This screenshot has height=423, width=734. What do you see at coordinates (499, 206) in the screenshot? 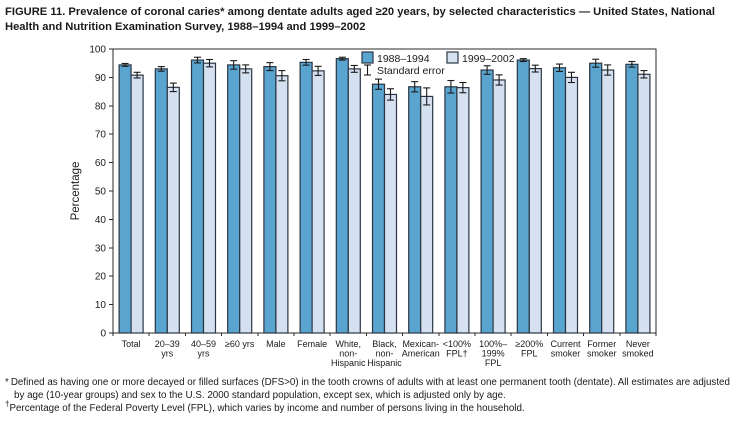
I see `bar-series1-cat10` at bounding box center [499, 206].